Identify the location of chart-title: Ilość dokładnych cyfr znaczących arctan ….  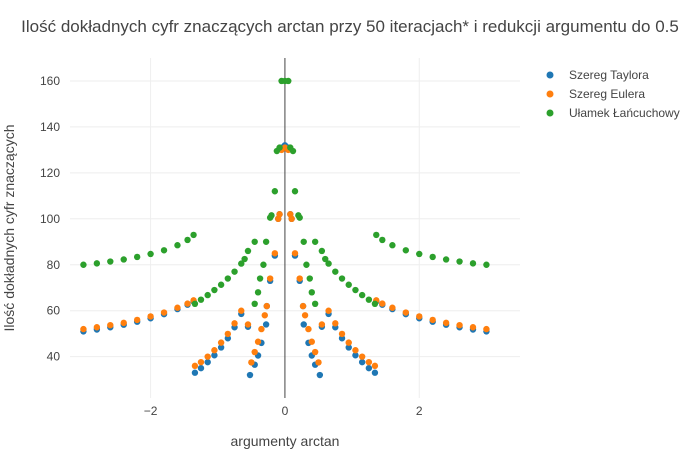
(350, 26).